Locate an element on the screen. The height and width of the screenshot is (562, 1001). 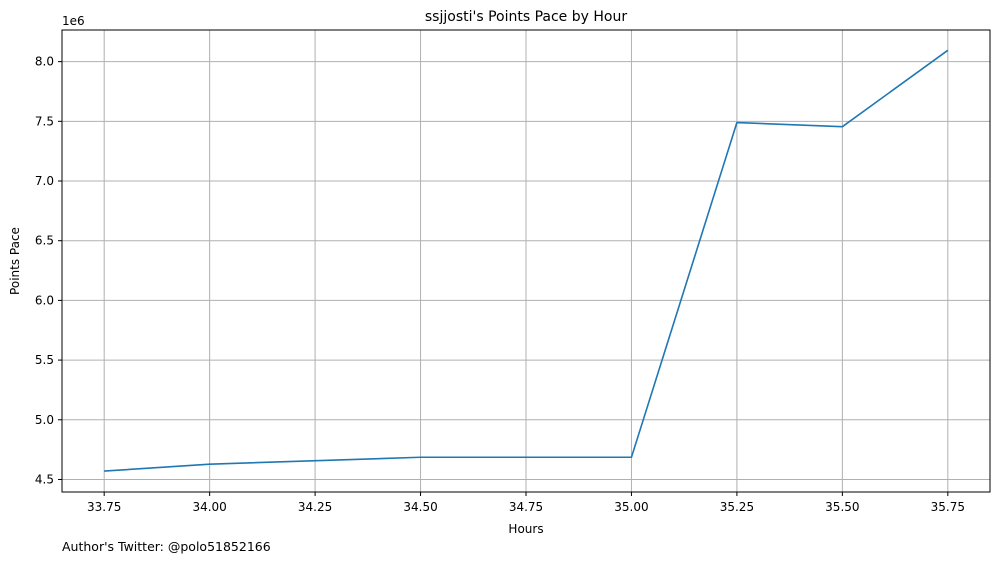
y-tick-label: 8.0 is located at coordinates (44, 62).